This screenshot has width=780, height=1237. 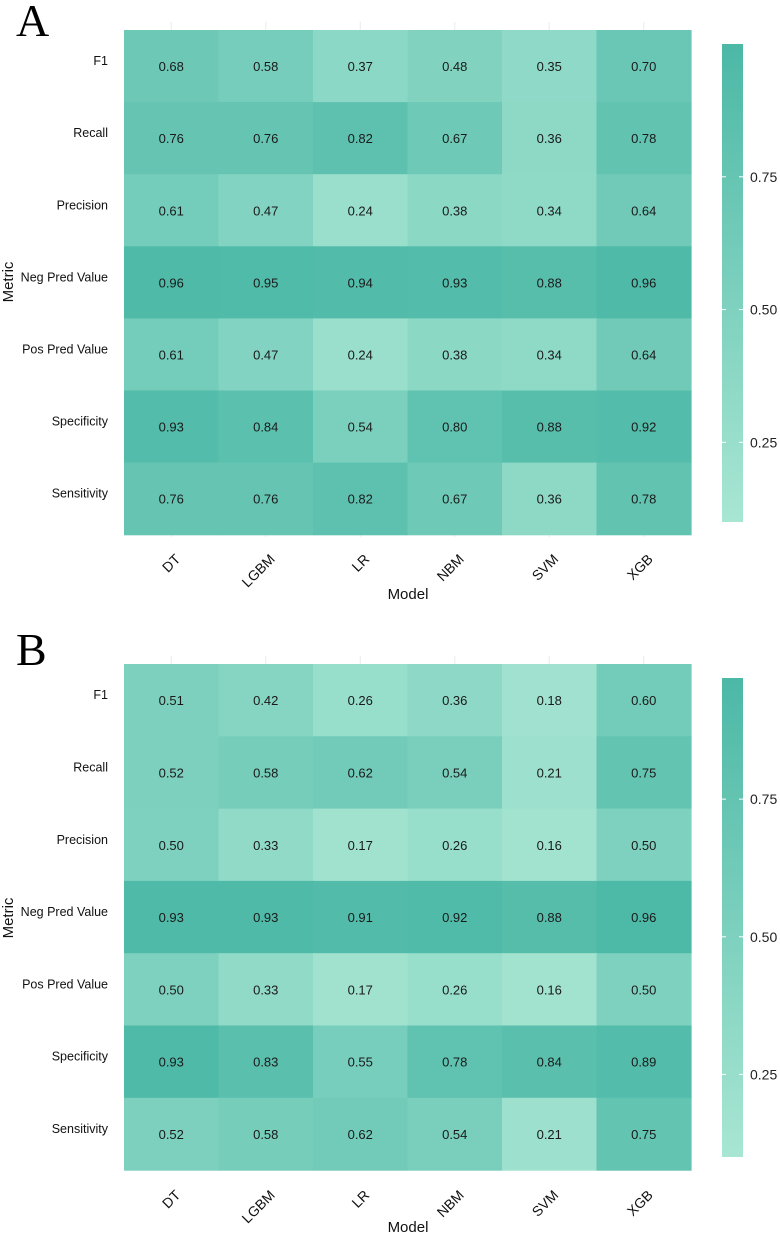 I want to click on cell-value-label: 0.37, so click(x=360, y=66).